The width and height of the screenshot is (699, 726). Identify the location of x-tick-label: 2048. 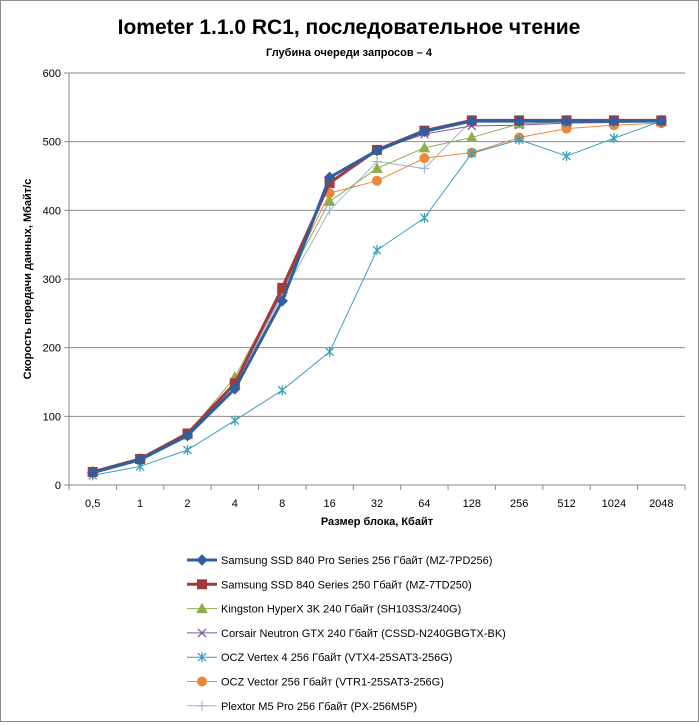
(661, 504).